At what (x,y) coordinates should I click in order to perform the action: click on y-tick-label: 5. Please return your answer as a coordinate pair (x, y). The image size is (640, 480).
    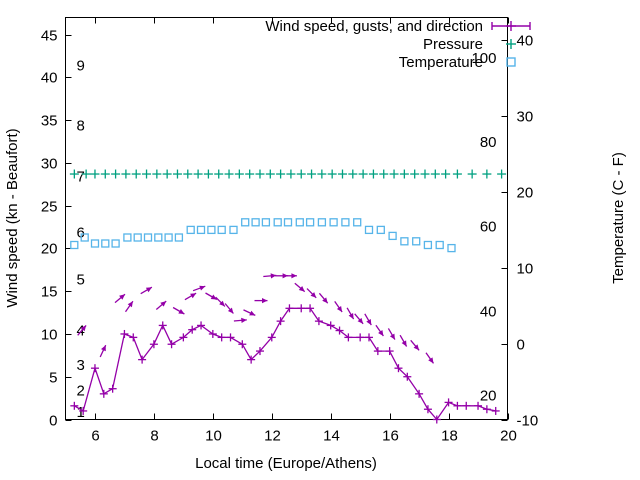
    Looking at the image, I should click on (53, 378).